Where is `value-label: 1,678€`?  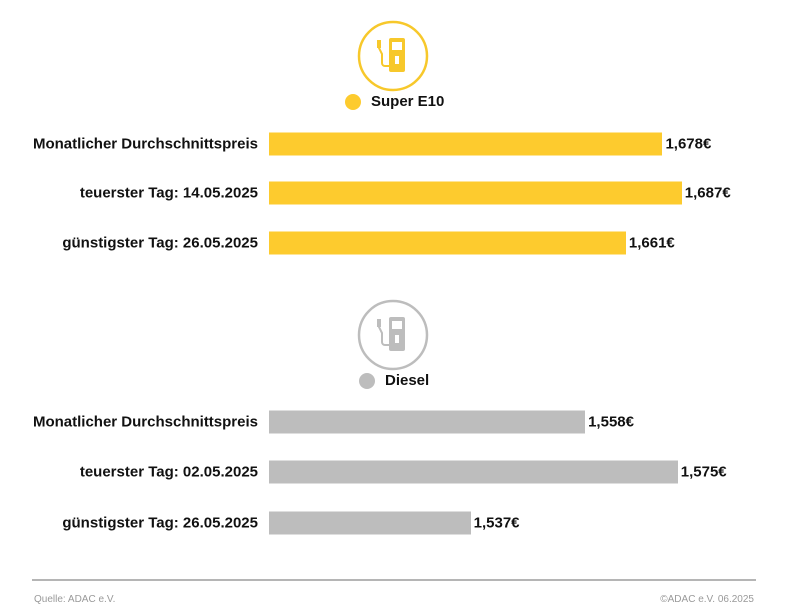
value-label: 1,678€ is located at coordinates (688, 144).